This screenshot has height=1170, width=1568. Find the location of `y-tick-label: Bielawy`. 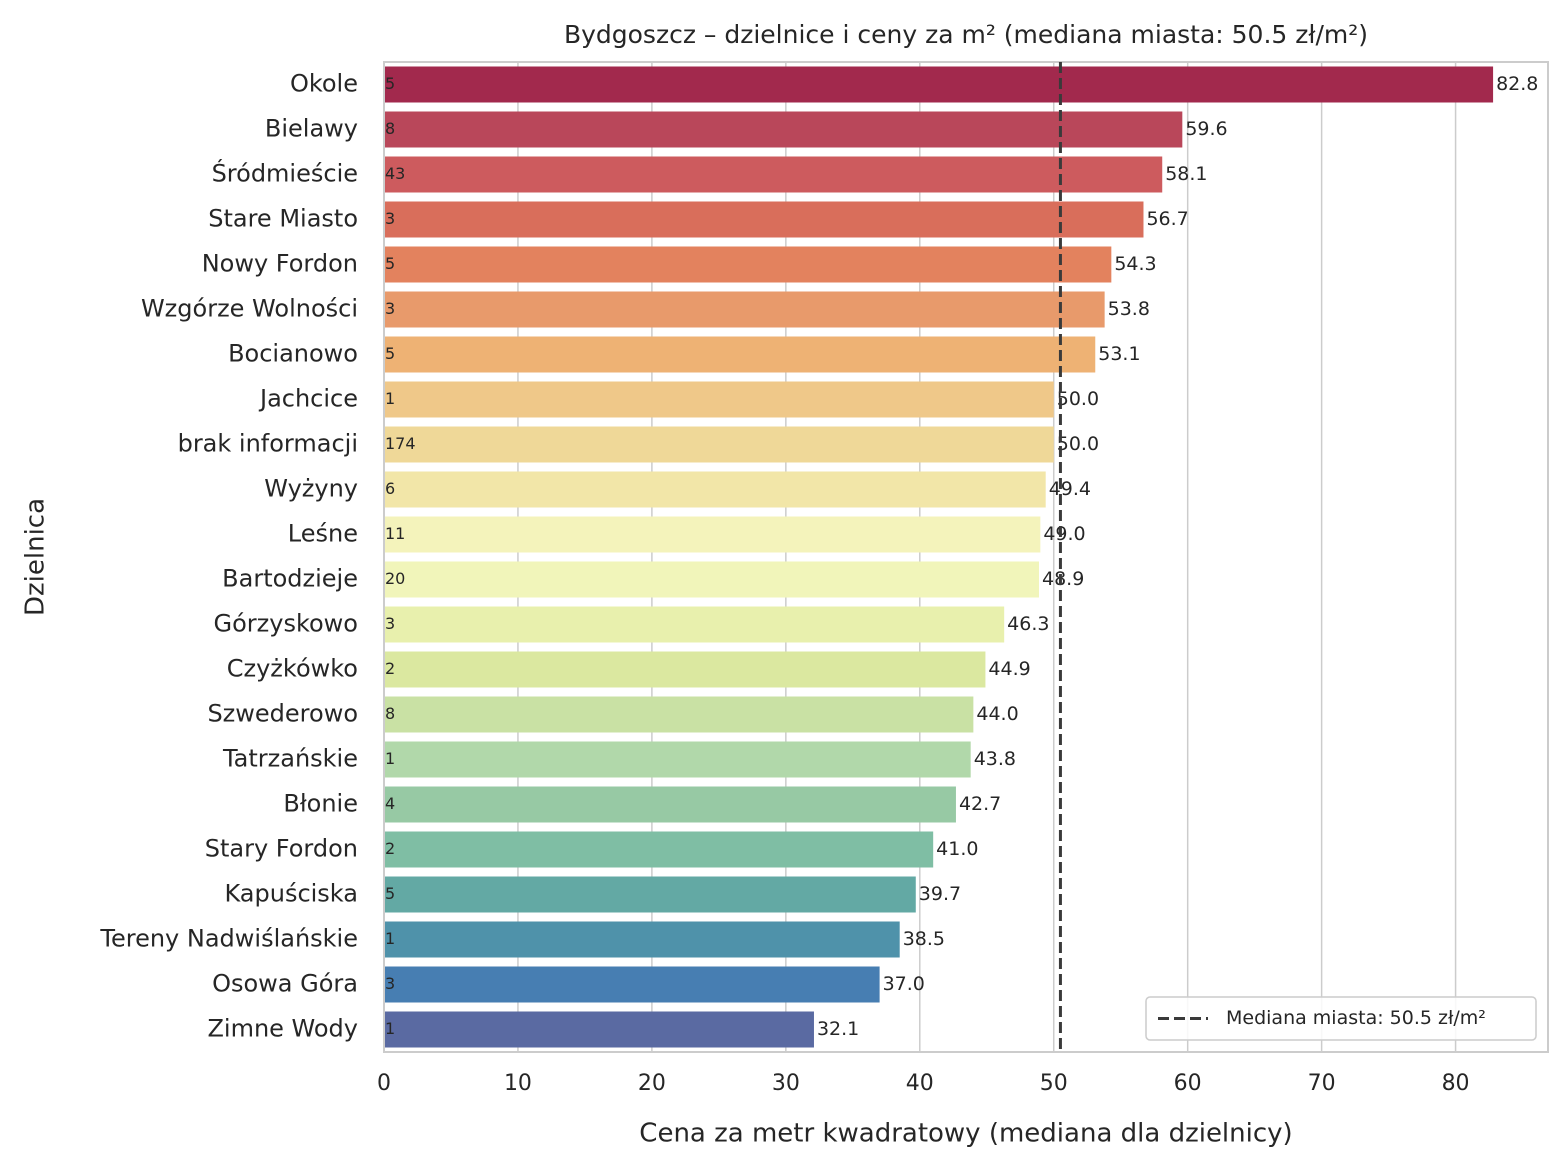

y-tick-label: Bielawy is located at coordinates (311, 129).